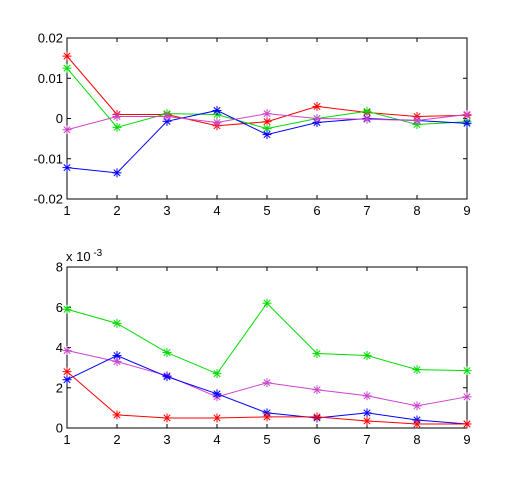 The height and width of the screenshot is (482, 515). Describe the element at coordinates (366, 439) in the screenshot. I see `x-tick-label: 7` at that location.